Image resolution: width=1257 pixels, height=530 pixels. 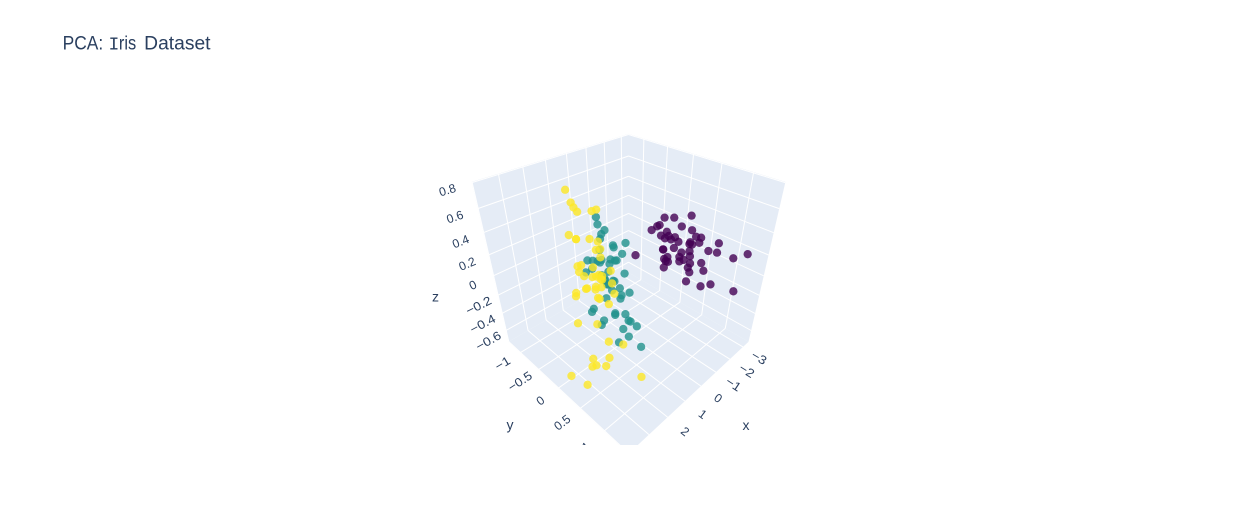 What do you see at coordinates (447, 190) in the screenshot?
I see `svg-text: 0.8` at bounding box center [447, 190].